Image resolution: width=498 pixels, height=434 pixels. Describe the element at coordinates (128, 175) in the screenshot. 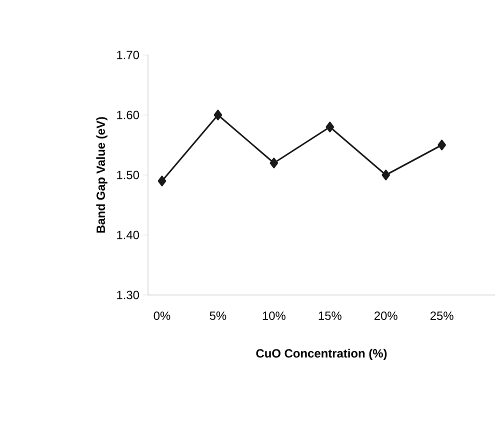

I see `y-tick-label: 1.50` at that location.